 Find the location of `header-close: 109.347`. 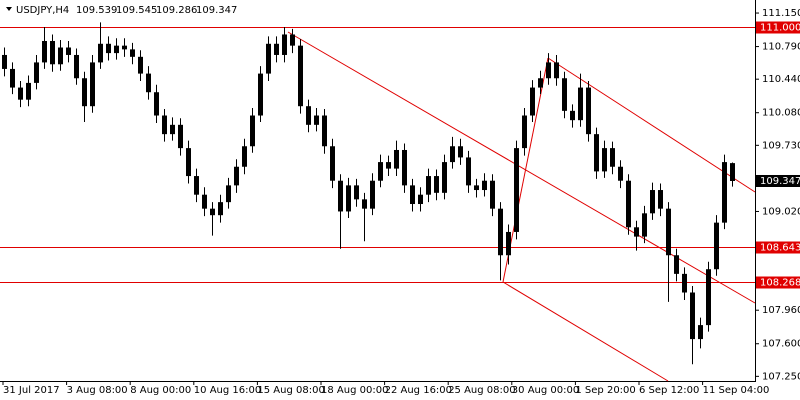

header-close: 109.347 is located at coordinates (216, 10).